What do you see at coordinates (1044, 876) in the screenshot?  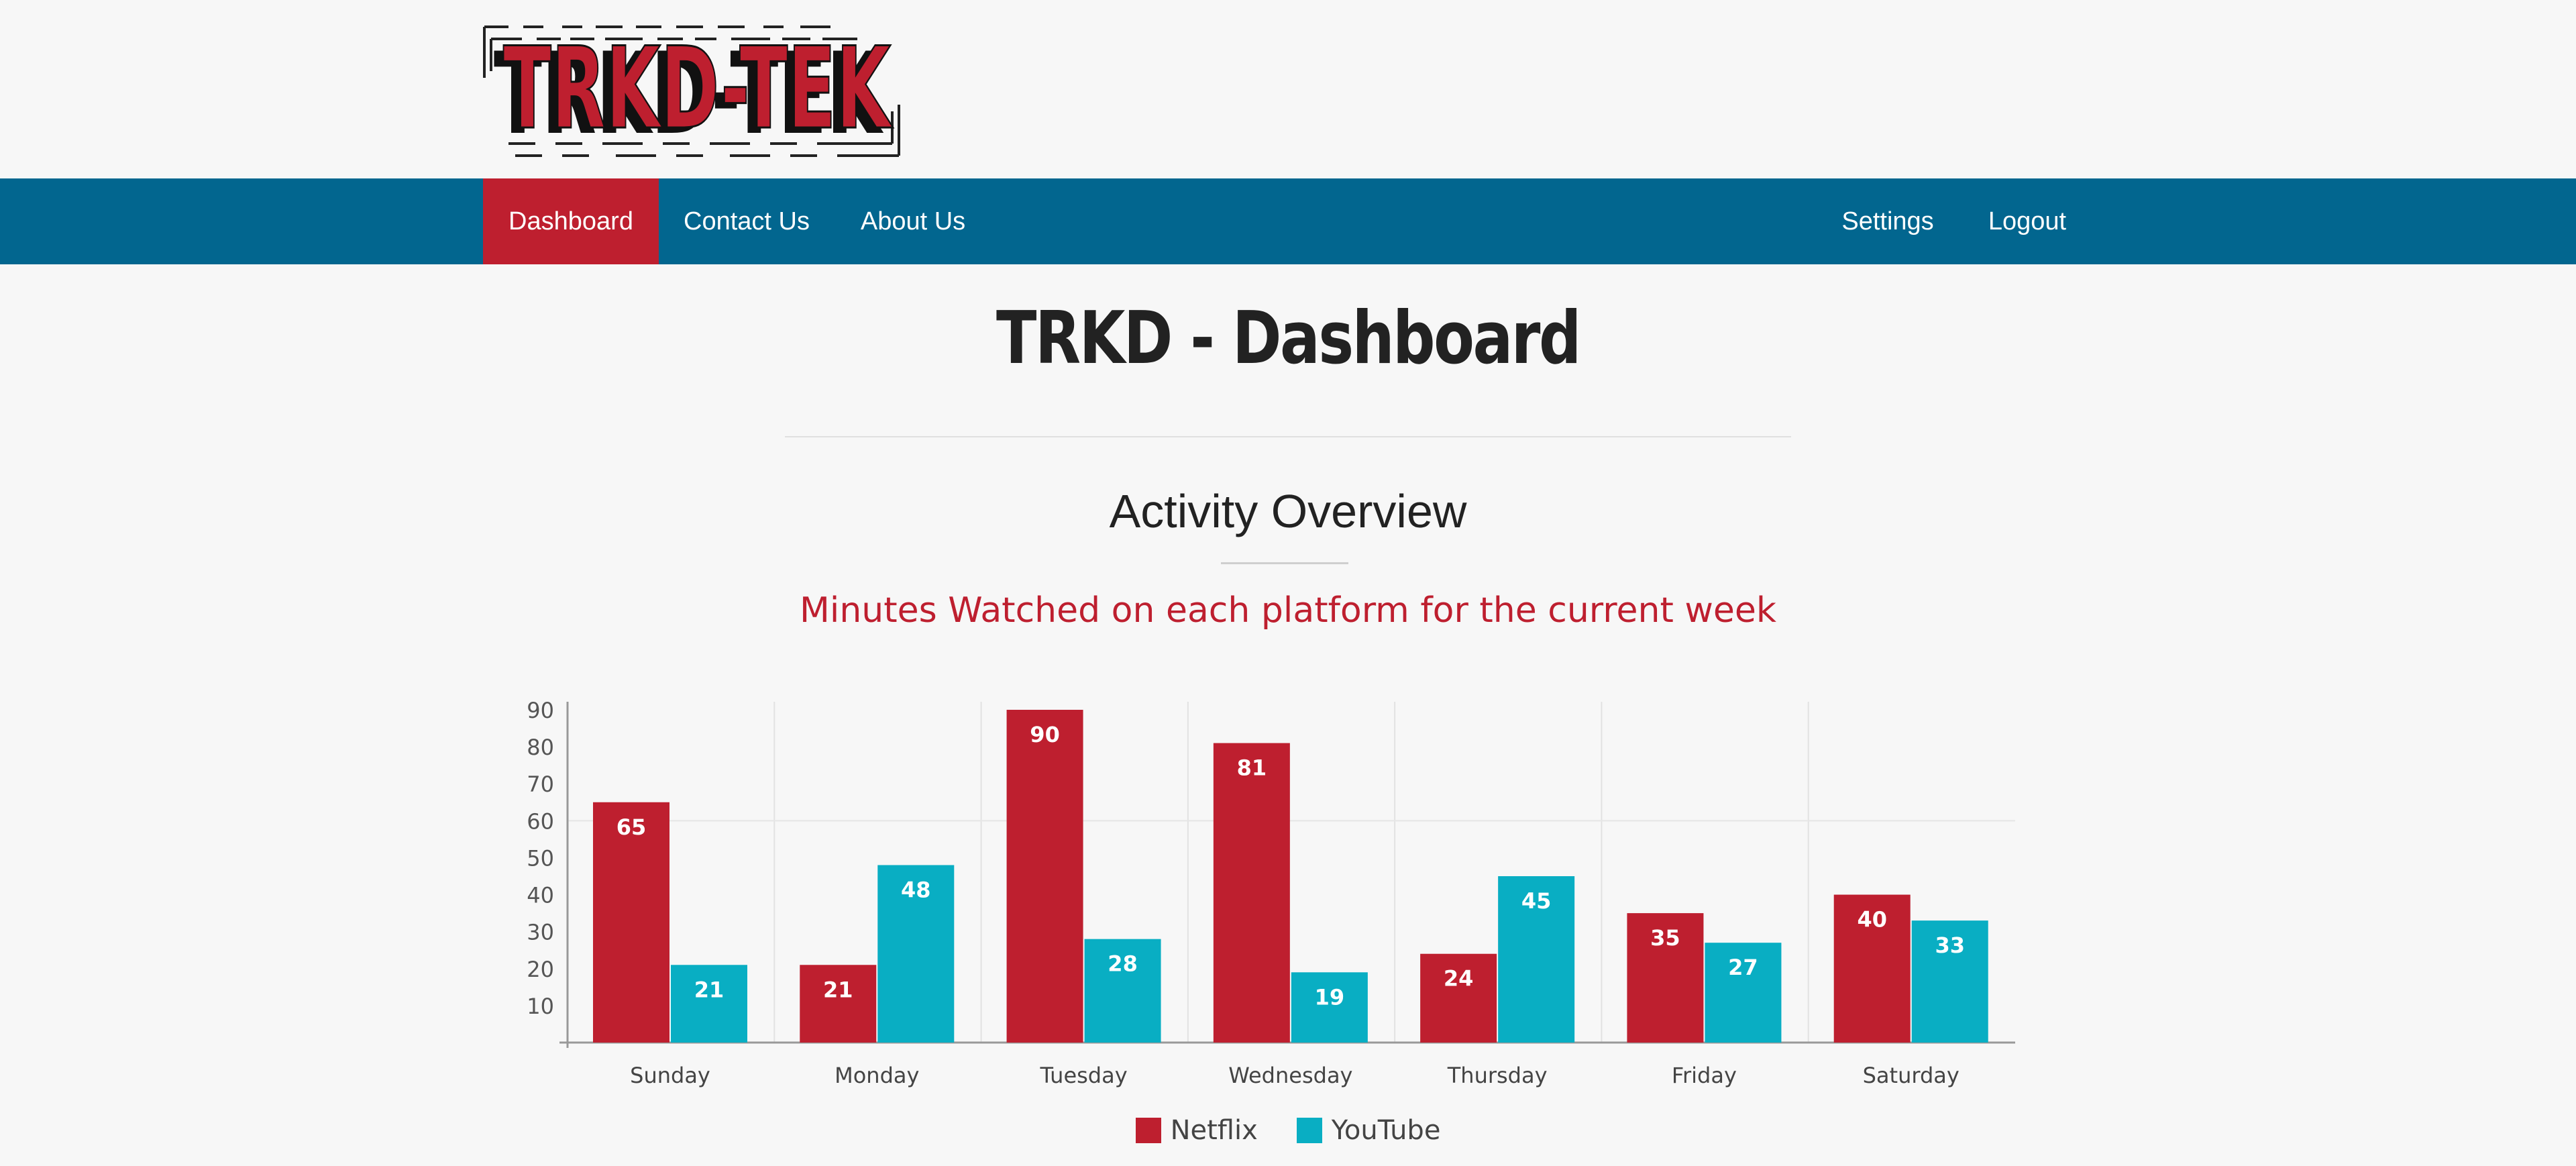 I see `bar-netflix-tuesday` at bounding box center [1044, 876].